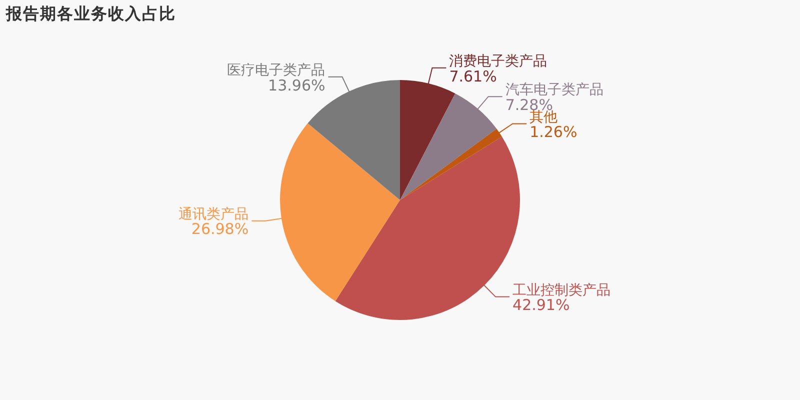  What do you see at coordinates (213, 214) in the screenshot?
I see `slice-label: 通讯类产品` at bounding box center [213, 214].